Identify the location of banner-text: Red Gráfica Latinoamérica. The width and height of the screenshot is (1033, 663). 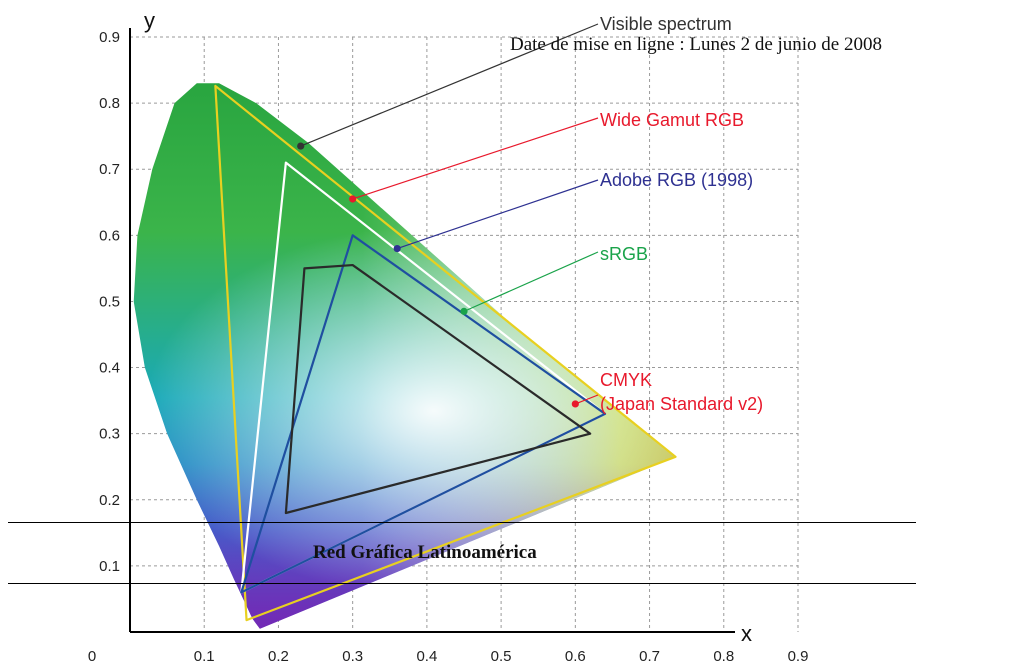
(425, 552).